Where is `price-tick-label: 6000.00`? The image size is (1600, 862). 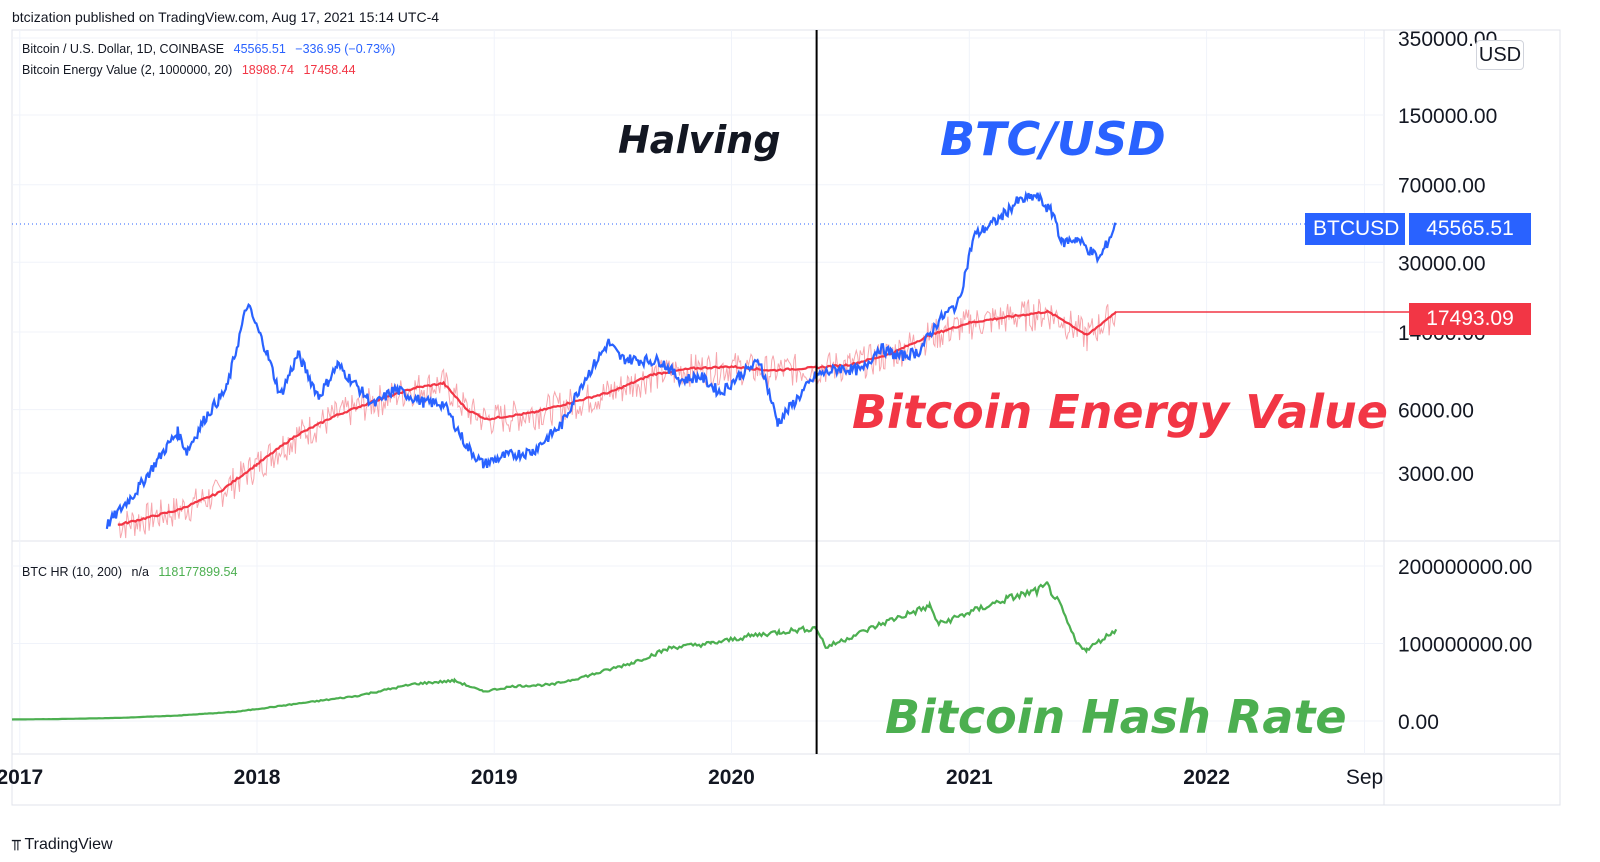
price-tick-label: 6000.00 is located at coordinates (1436, 411).